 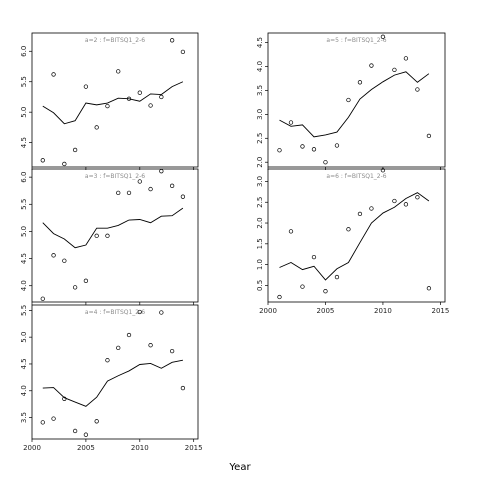 What do you see at coordinates (260, 162) in the screenshot?
I see `y-tick-label: 2.0` at bounding box center [260, 162].